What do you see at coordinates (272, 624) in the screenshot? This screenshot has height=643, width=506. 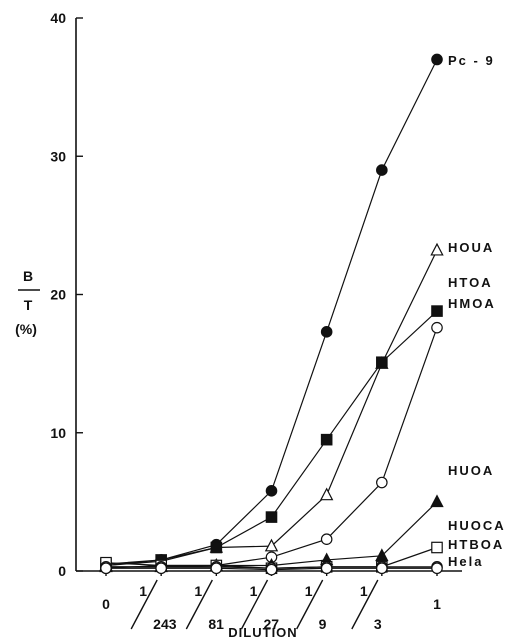 I see `x-tick-denominator-3: 27` at bounding box center [272, 624].